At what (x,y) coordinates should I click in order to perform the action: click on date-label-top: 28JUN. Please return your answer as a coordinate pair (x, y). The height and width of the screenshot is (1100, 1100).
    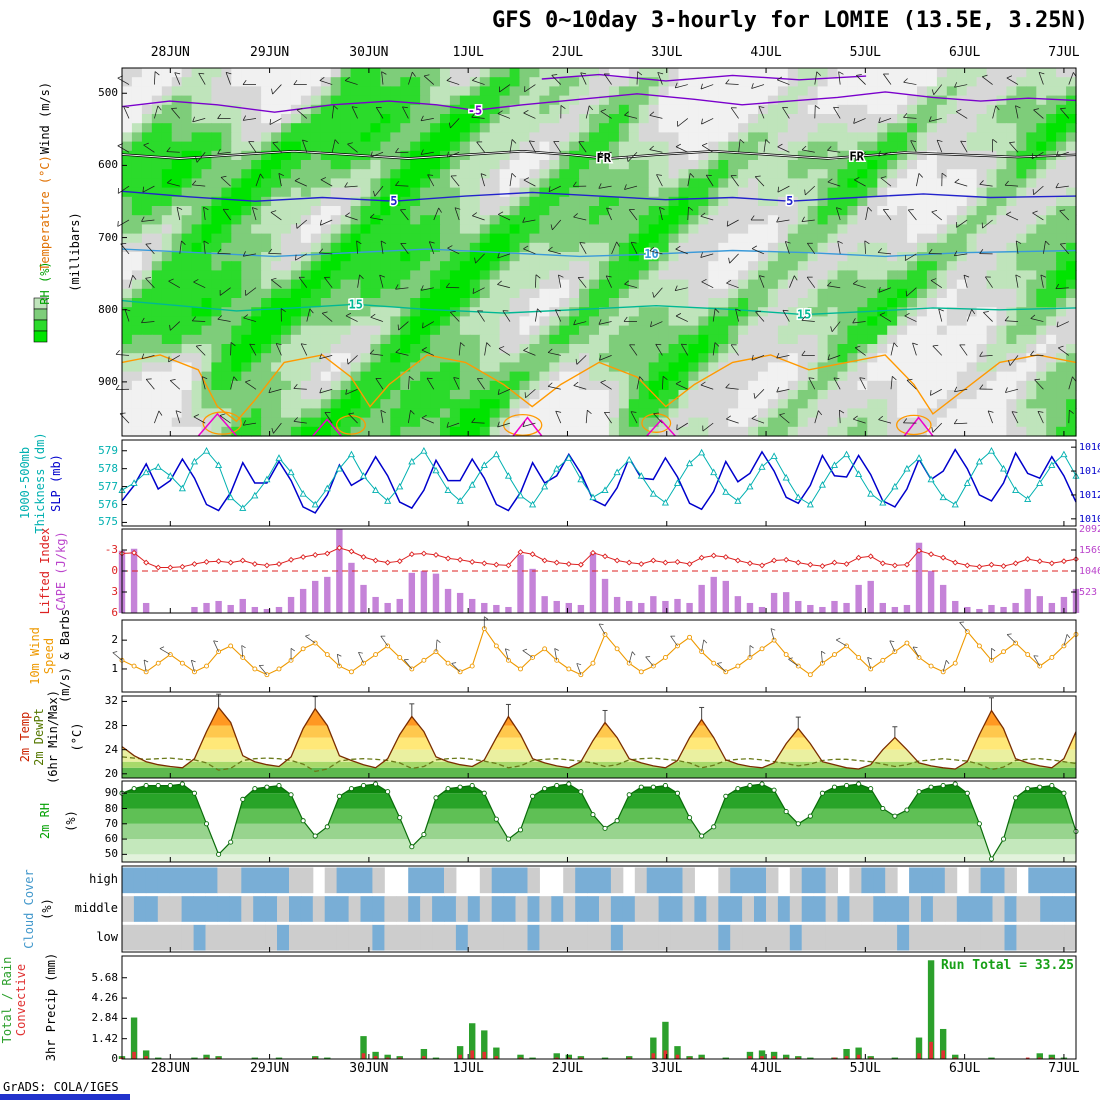
    Looking at the image, I should click on (170, 52).